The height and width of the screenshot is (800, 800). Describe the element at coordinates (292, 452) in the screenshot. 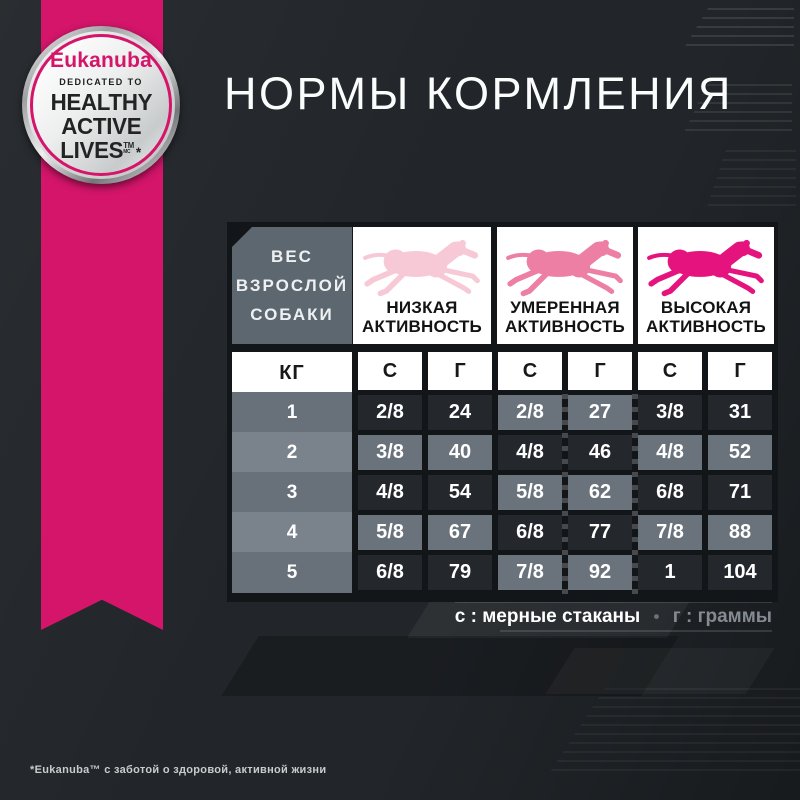

I see `kg-cell: 2` at that location.